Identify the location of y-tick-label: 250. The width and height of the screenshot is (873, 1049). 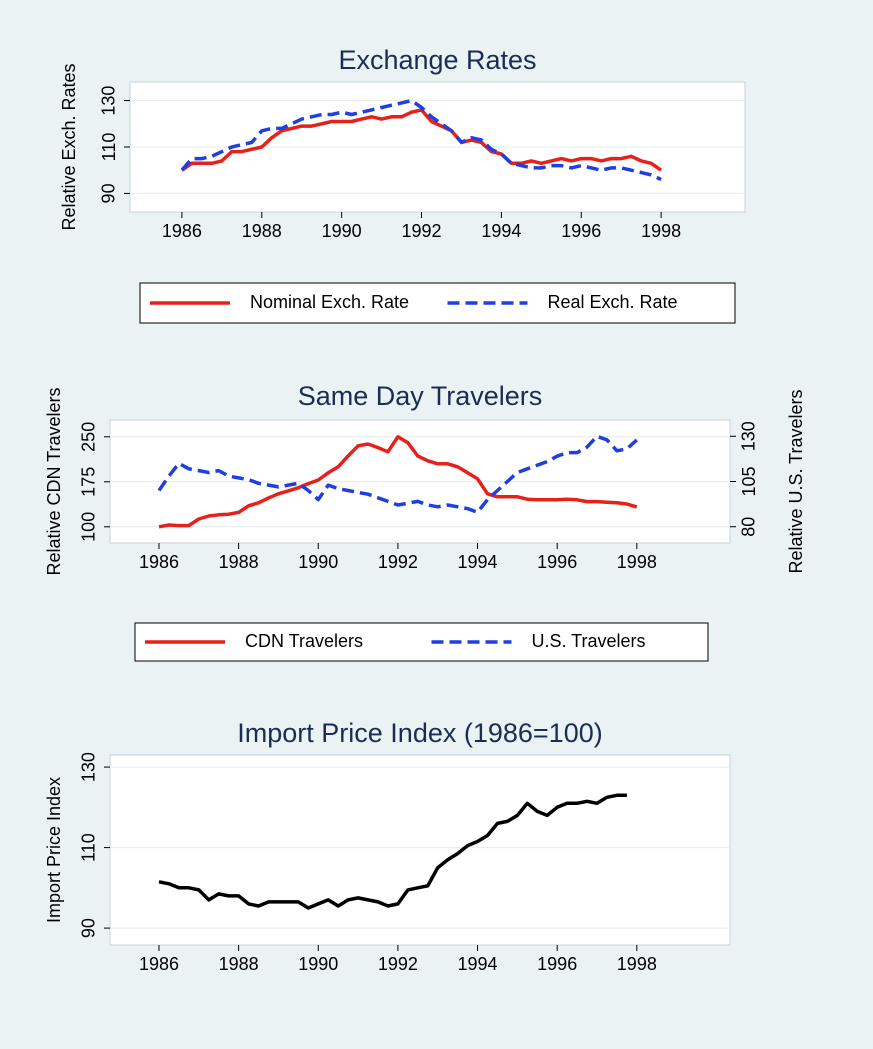
(89, 437).